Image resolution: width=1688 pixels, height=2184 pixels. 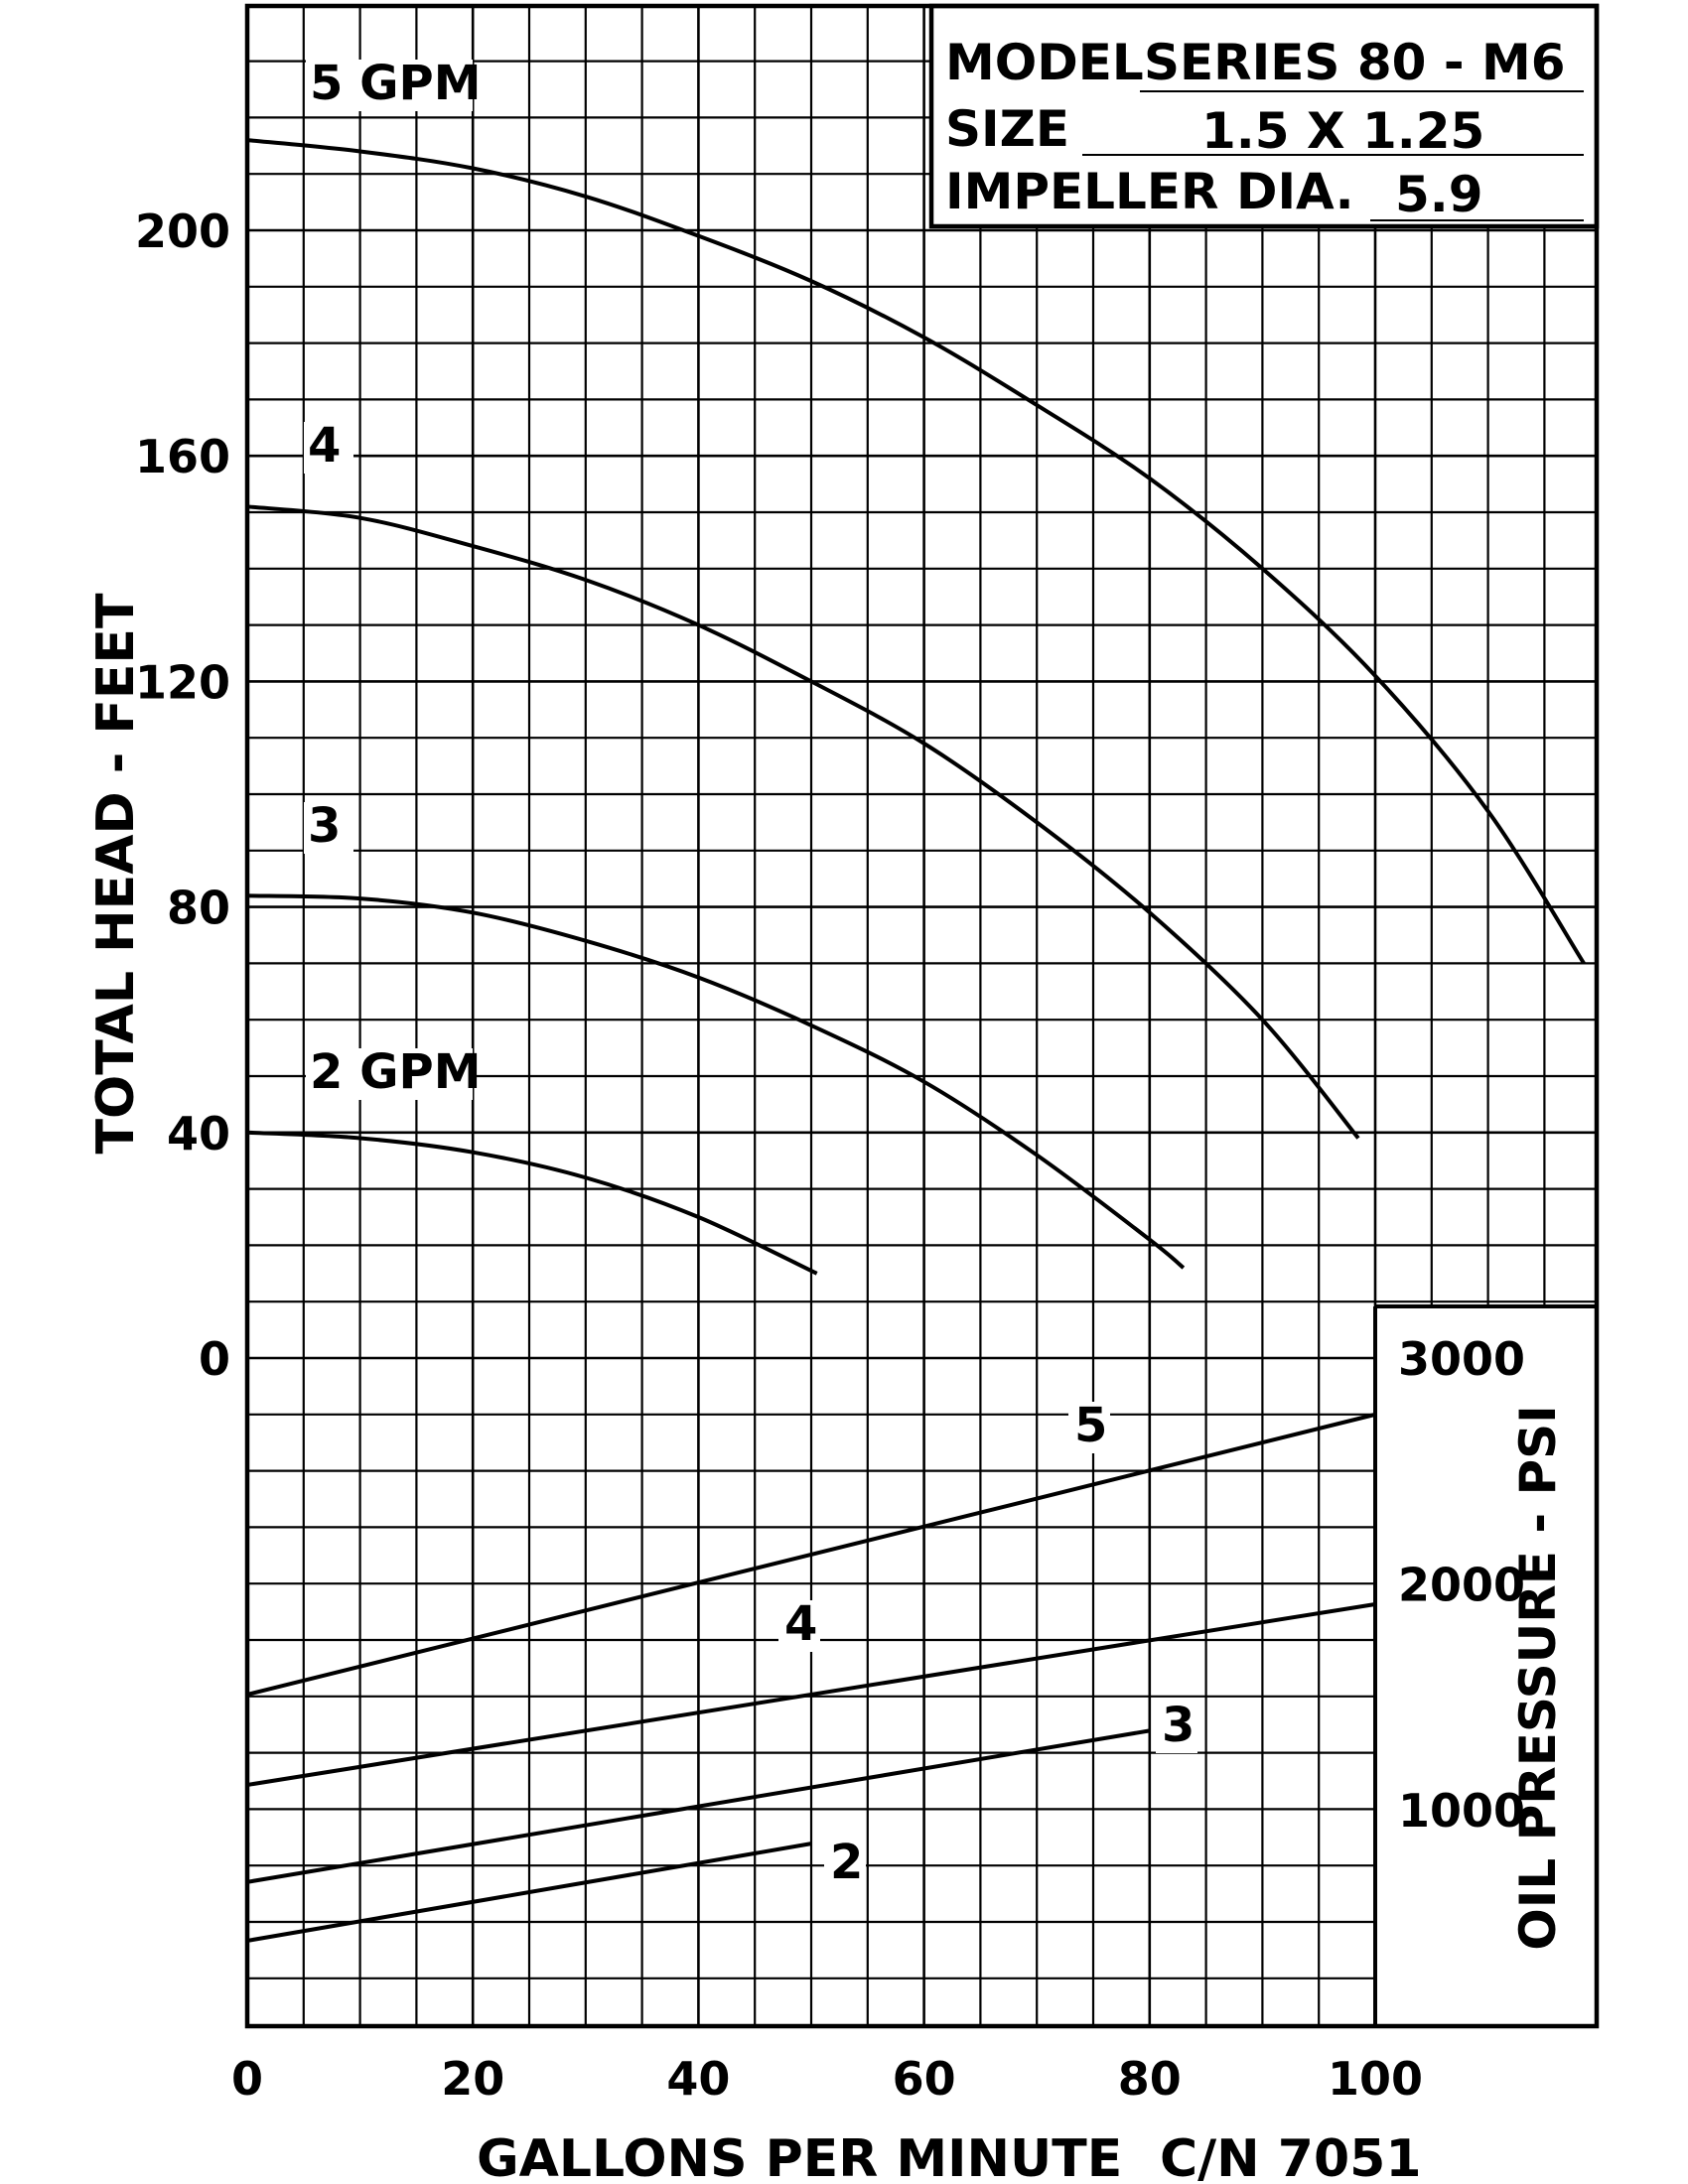 What do you see at coordinates (1007, 129) in the screenshot?
I see `size-label: SIZE` at bounding box center [1007, 129].